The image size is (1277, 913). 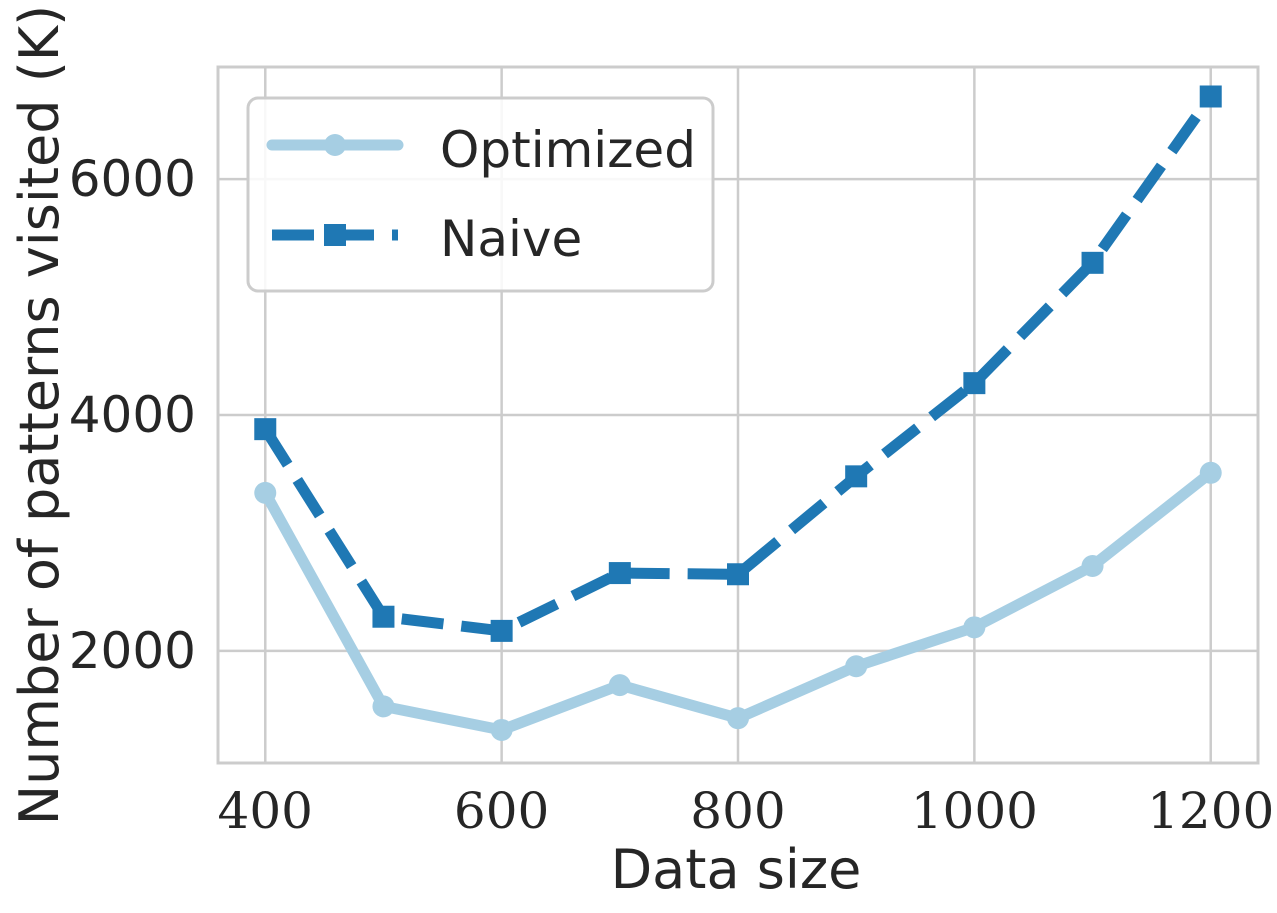 What do you see at coordinates (1210, 811) in the screenshot?
I see `x-tick-label: 1200` at bounding box center [1210, 811].